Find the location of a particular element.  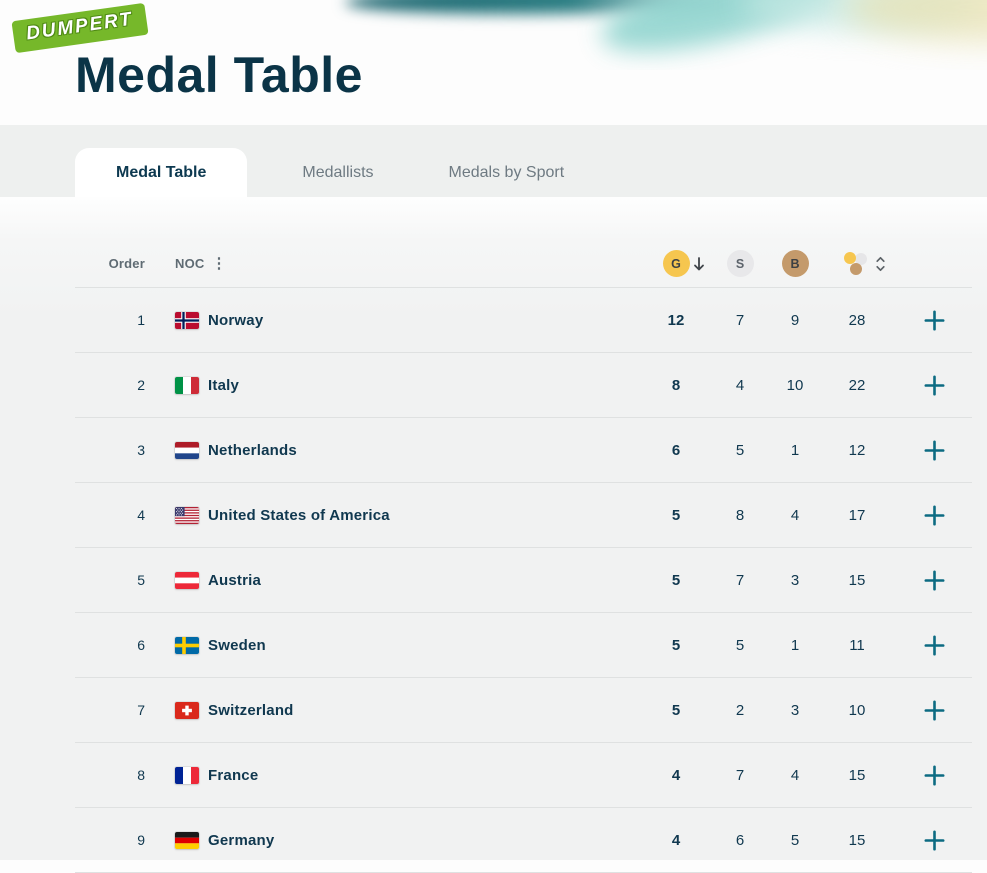

table-row: 5 Austria 5 7 3 15 is located at coordinates (523, 580).